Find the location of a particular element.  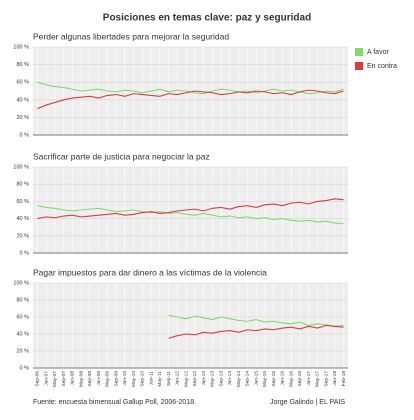

x-tick-label: Sep-15 is located at coordinates (274, 379).